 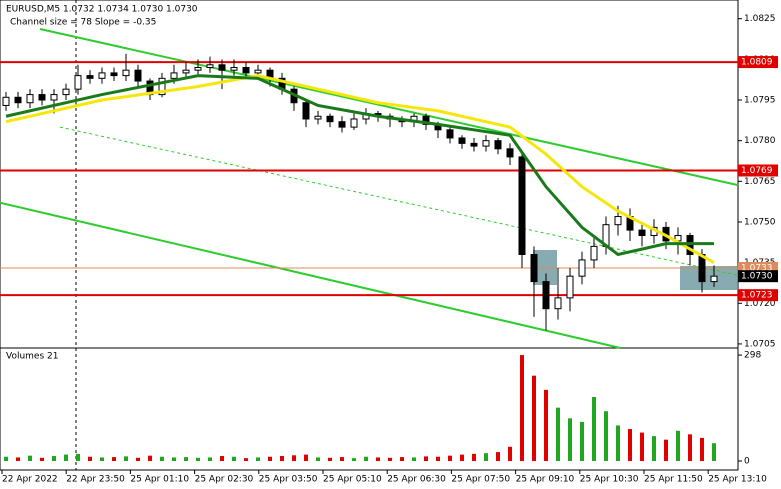 I want to click on y-tick-label: 1.0705, so click(x=760, y=344).